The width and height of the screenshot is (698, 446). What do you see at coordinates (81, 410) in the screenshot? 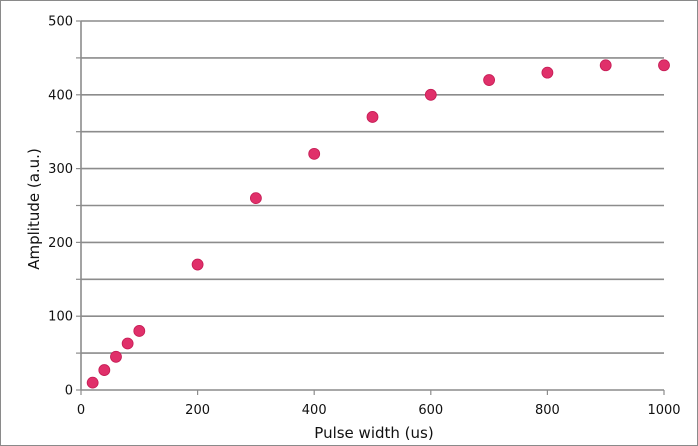
I see `x-tick-label-0: 0` at bounding box center [81, 410].